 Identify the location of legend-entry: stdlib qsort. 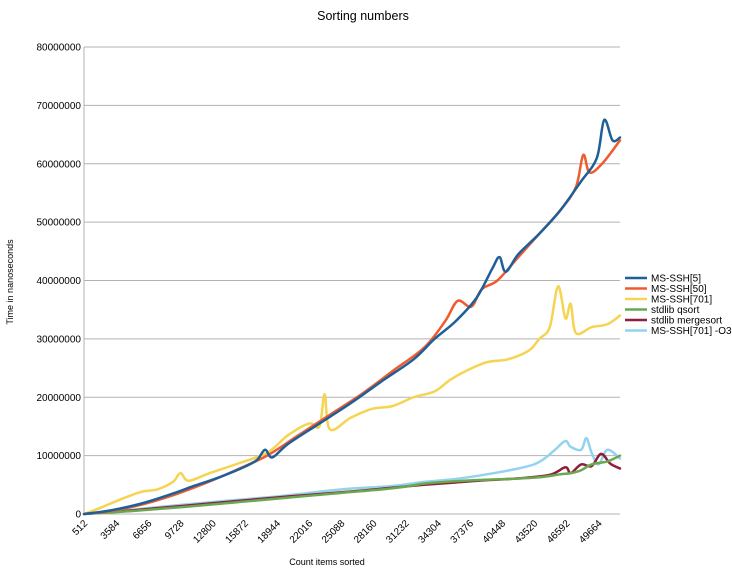
(675, 310).